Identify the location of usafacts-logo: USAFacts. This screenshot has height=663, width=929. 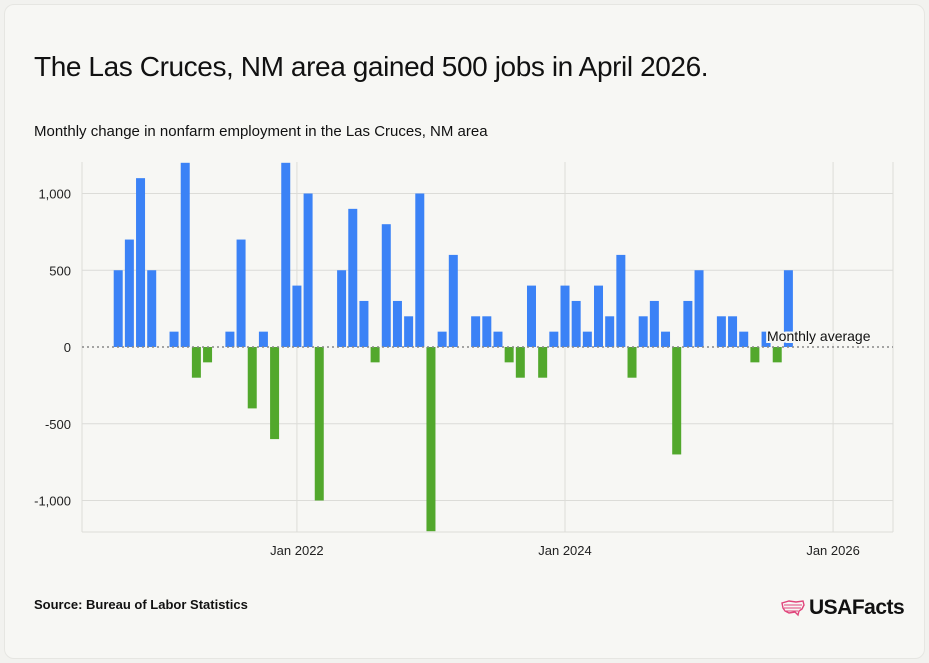
(843, 608).